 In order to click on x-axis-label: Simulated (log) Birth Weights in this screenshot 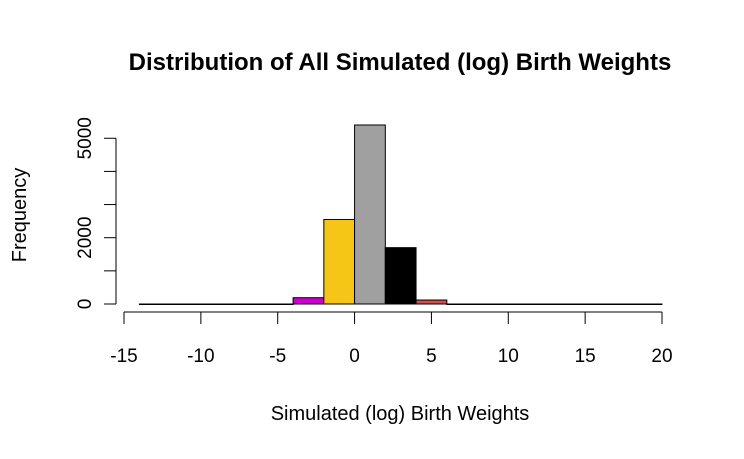, I will do `click(400, 414)`.